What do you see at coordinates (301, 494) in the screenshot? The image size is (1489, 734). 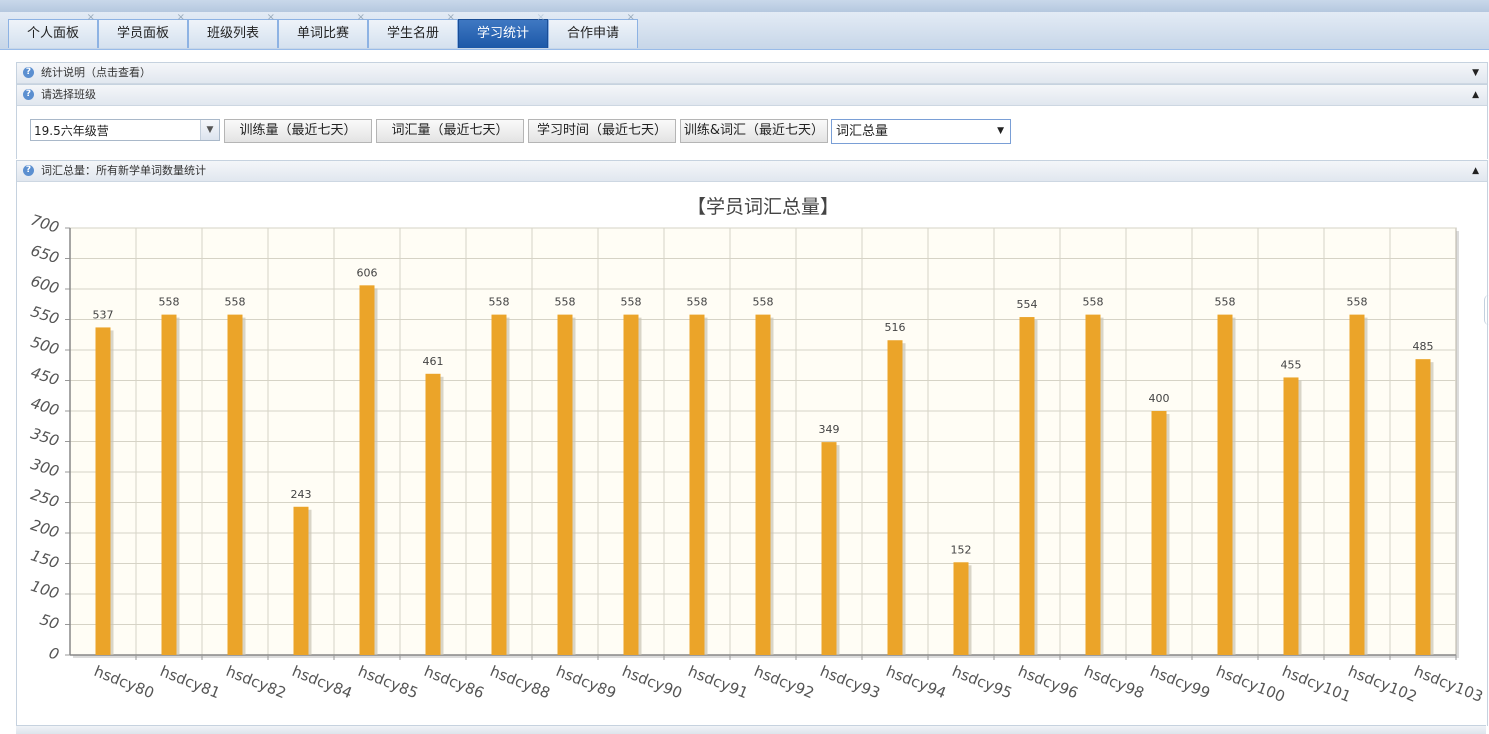 I see `data-label: 243` at bounding box center [301, 494].